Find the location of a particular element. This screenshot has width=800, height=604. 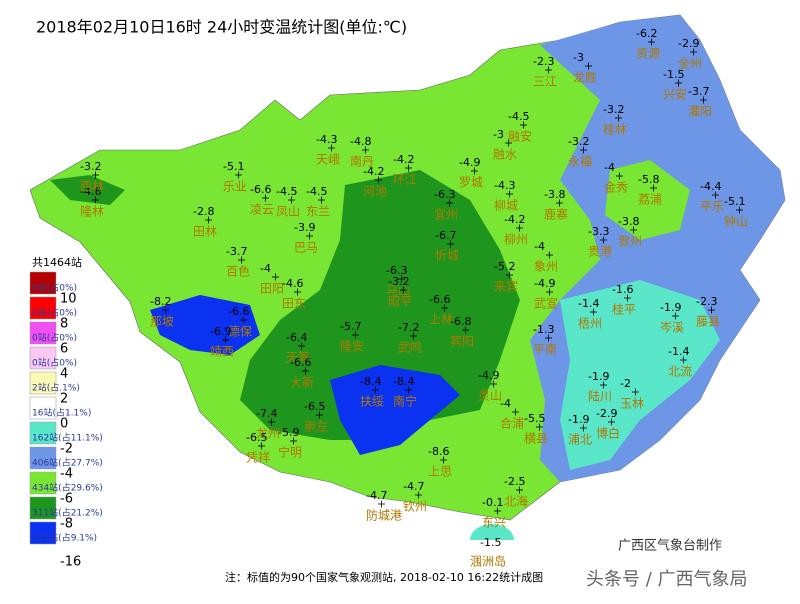

legend-total: 共1464站 is located at coordinates (57, 262).